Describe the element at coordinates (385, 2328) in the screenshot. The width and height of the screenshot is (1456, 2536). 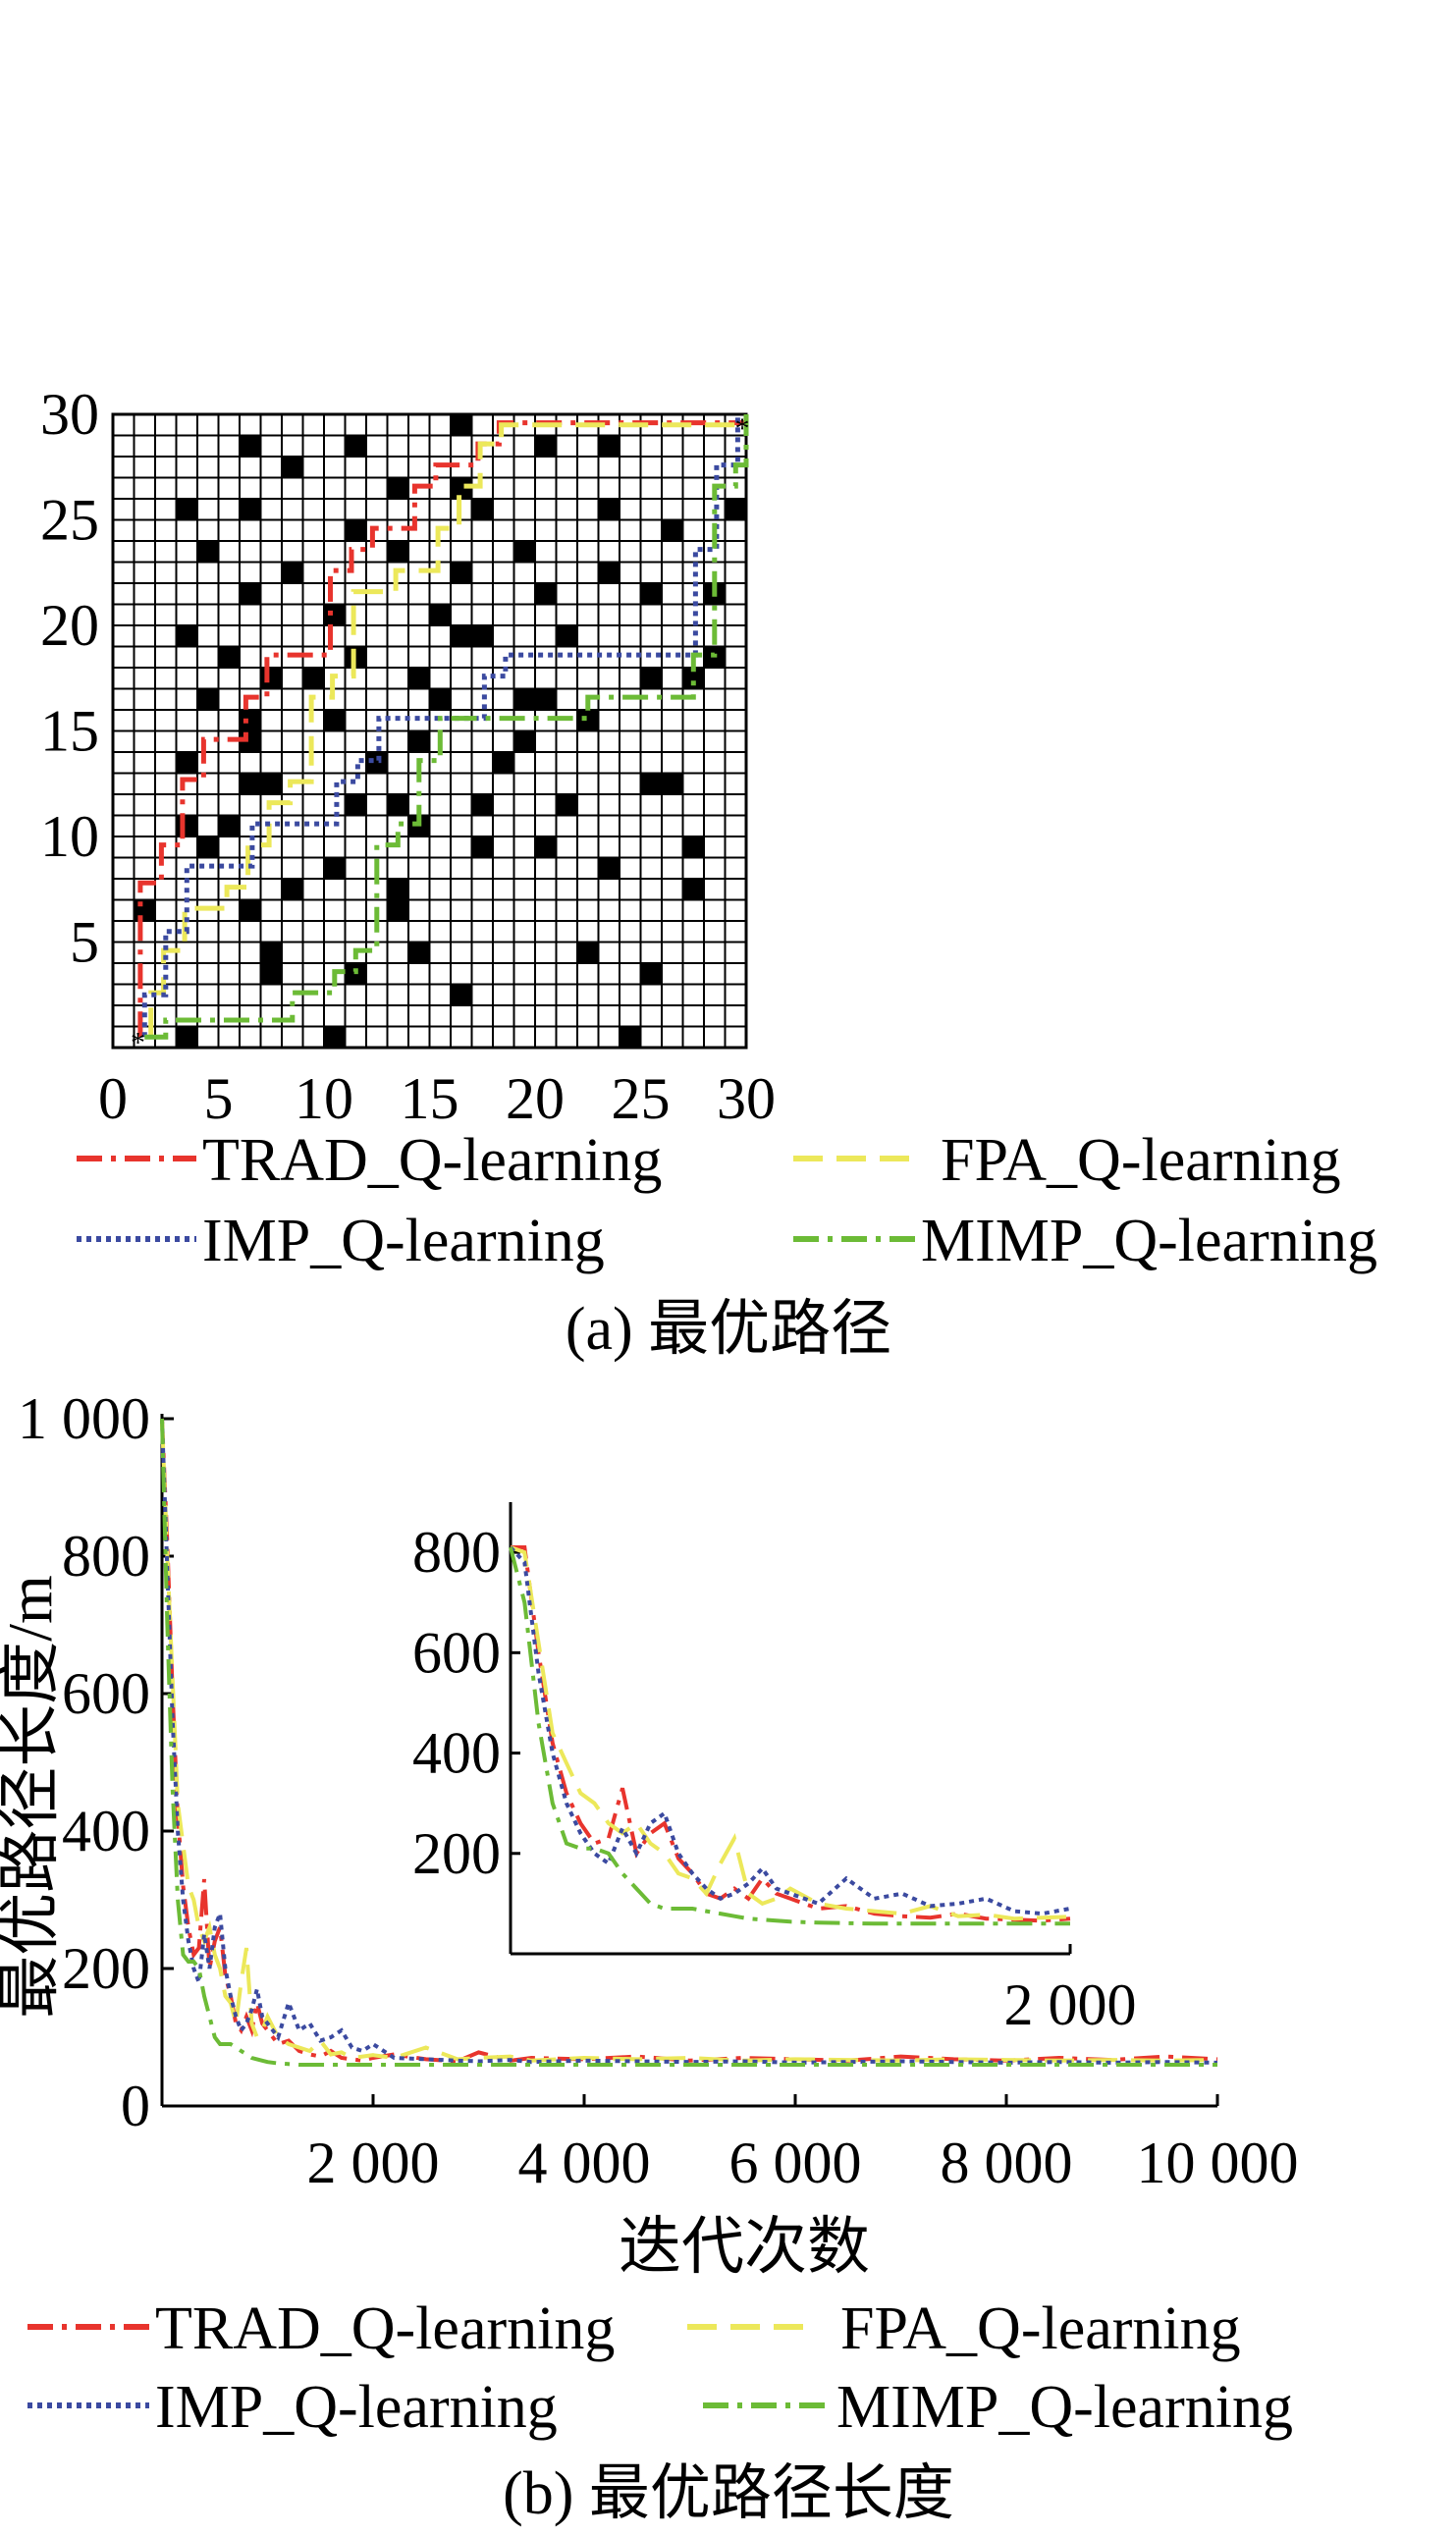
I see `legend-b-trad-label: TRAD_Q-learning` at that location.